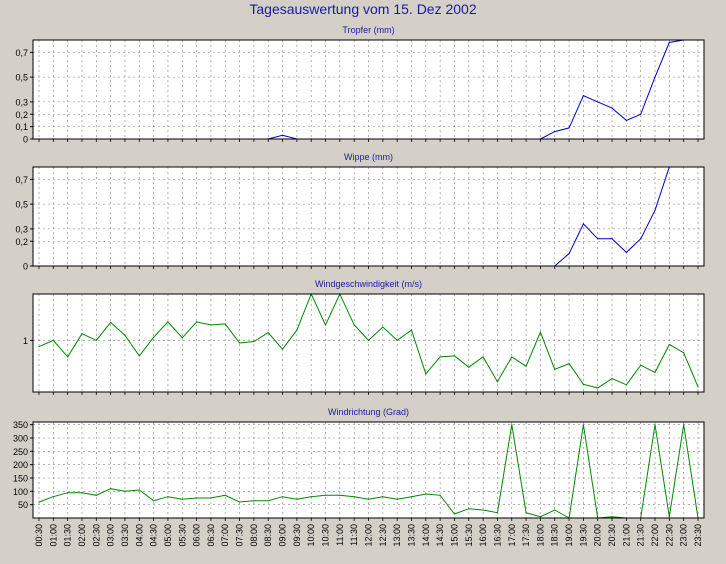  What do you see at coordinates (21, 180) in the screenshot?
I see `y-tick-label: 0,7` at bounding box center [21, 180].